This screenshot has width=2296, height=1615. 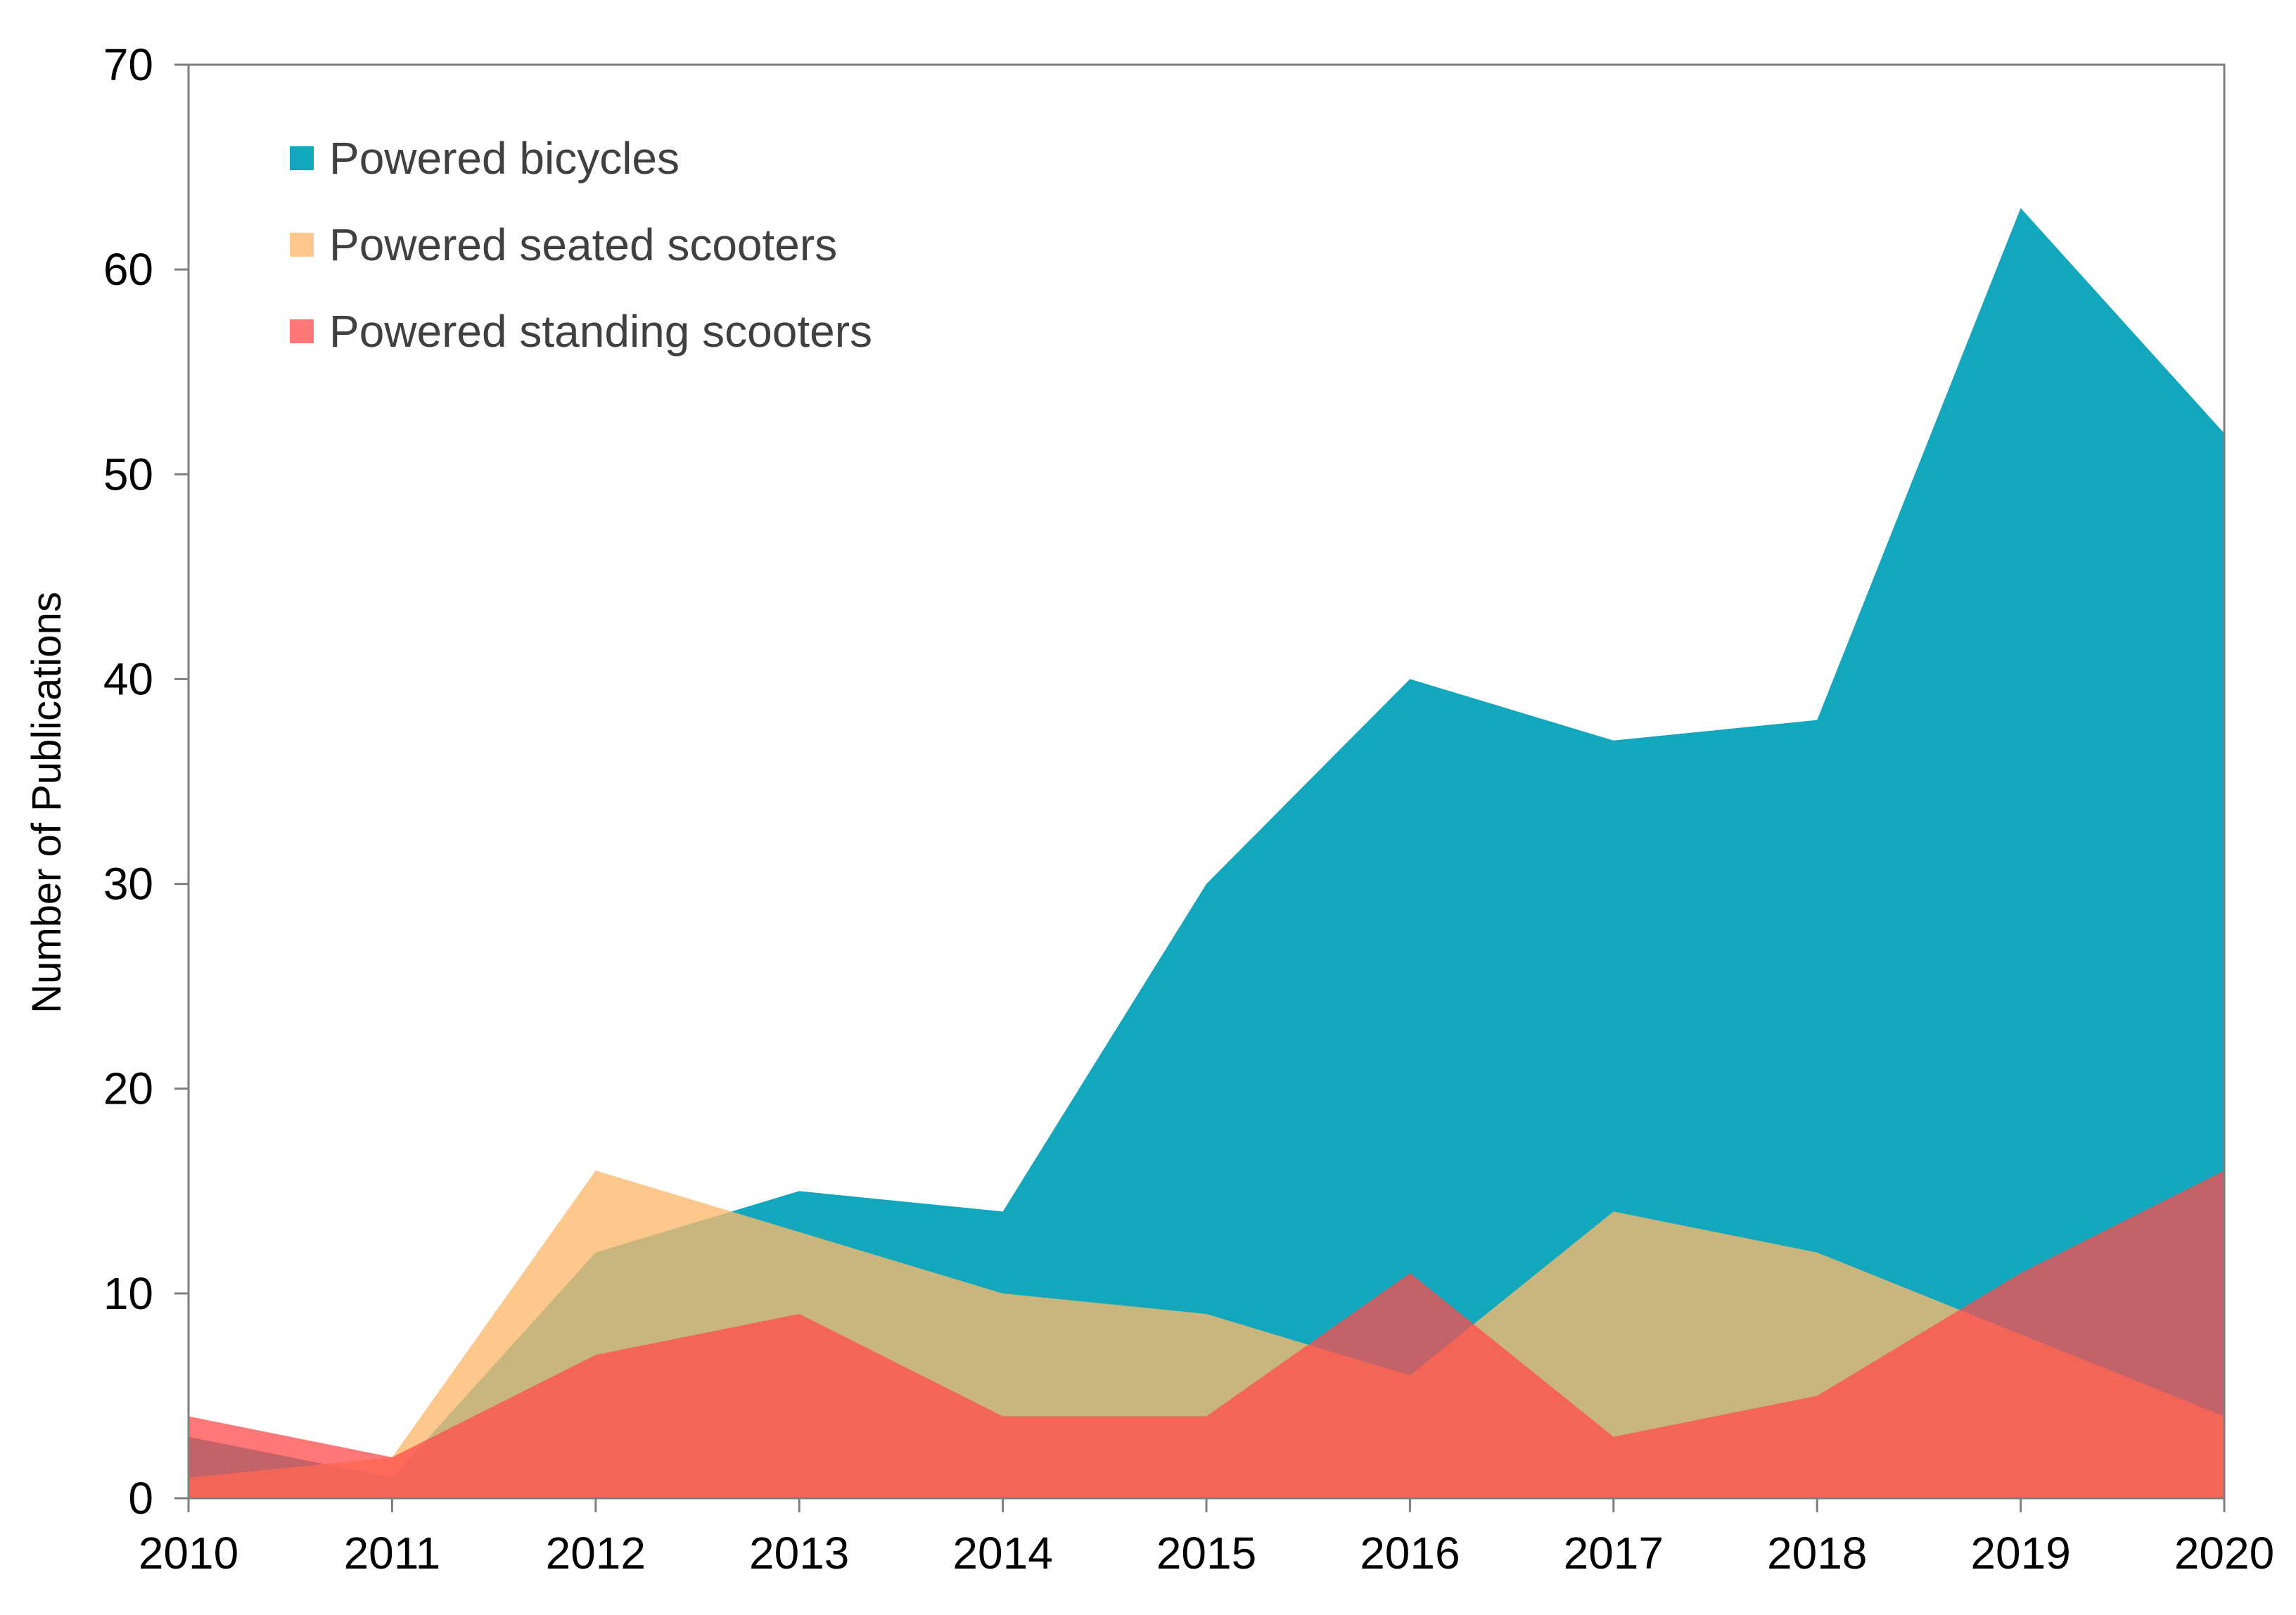 What do you see at coordinates (2224, 1553) in the screenshot?
I see `x-tick-label: 2020` at bounding box center [2224, 1553].